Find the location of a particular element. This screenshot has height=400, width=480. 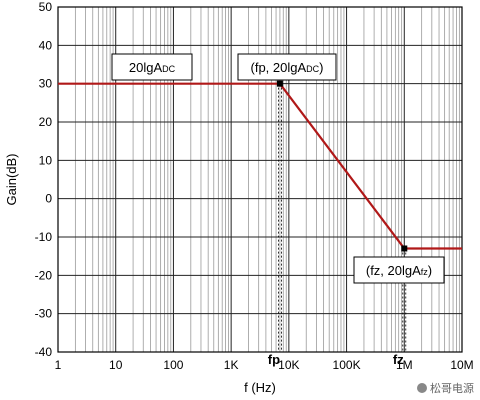

y-tick-label: 30 is located at coordinates (46, 84).